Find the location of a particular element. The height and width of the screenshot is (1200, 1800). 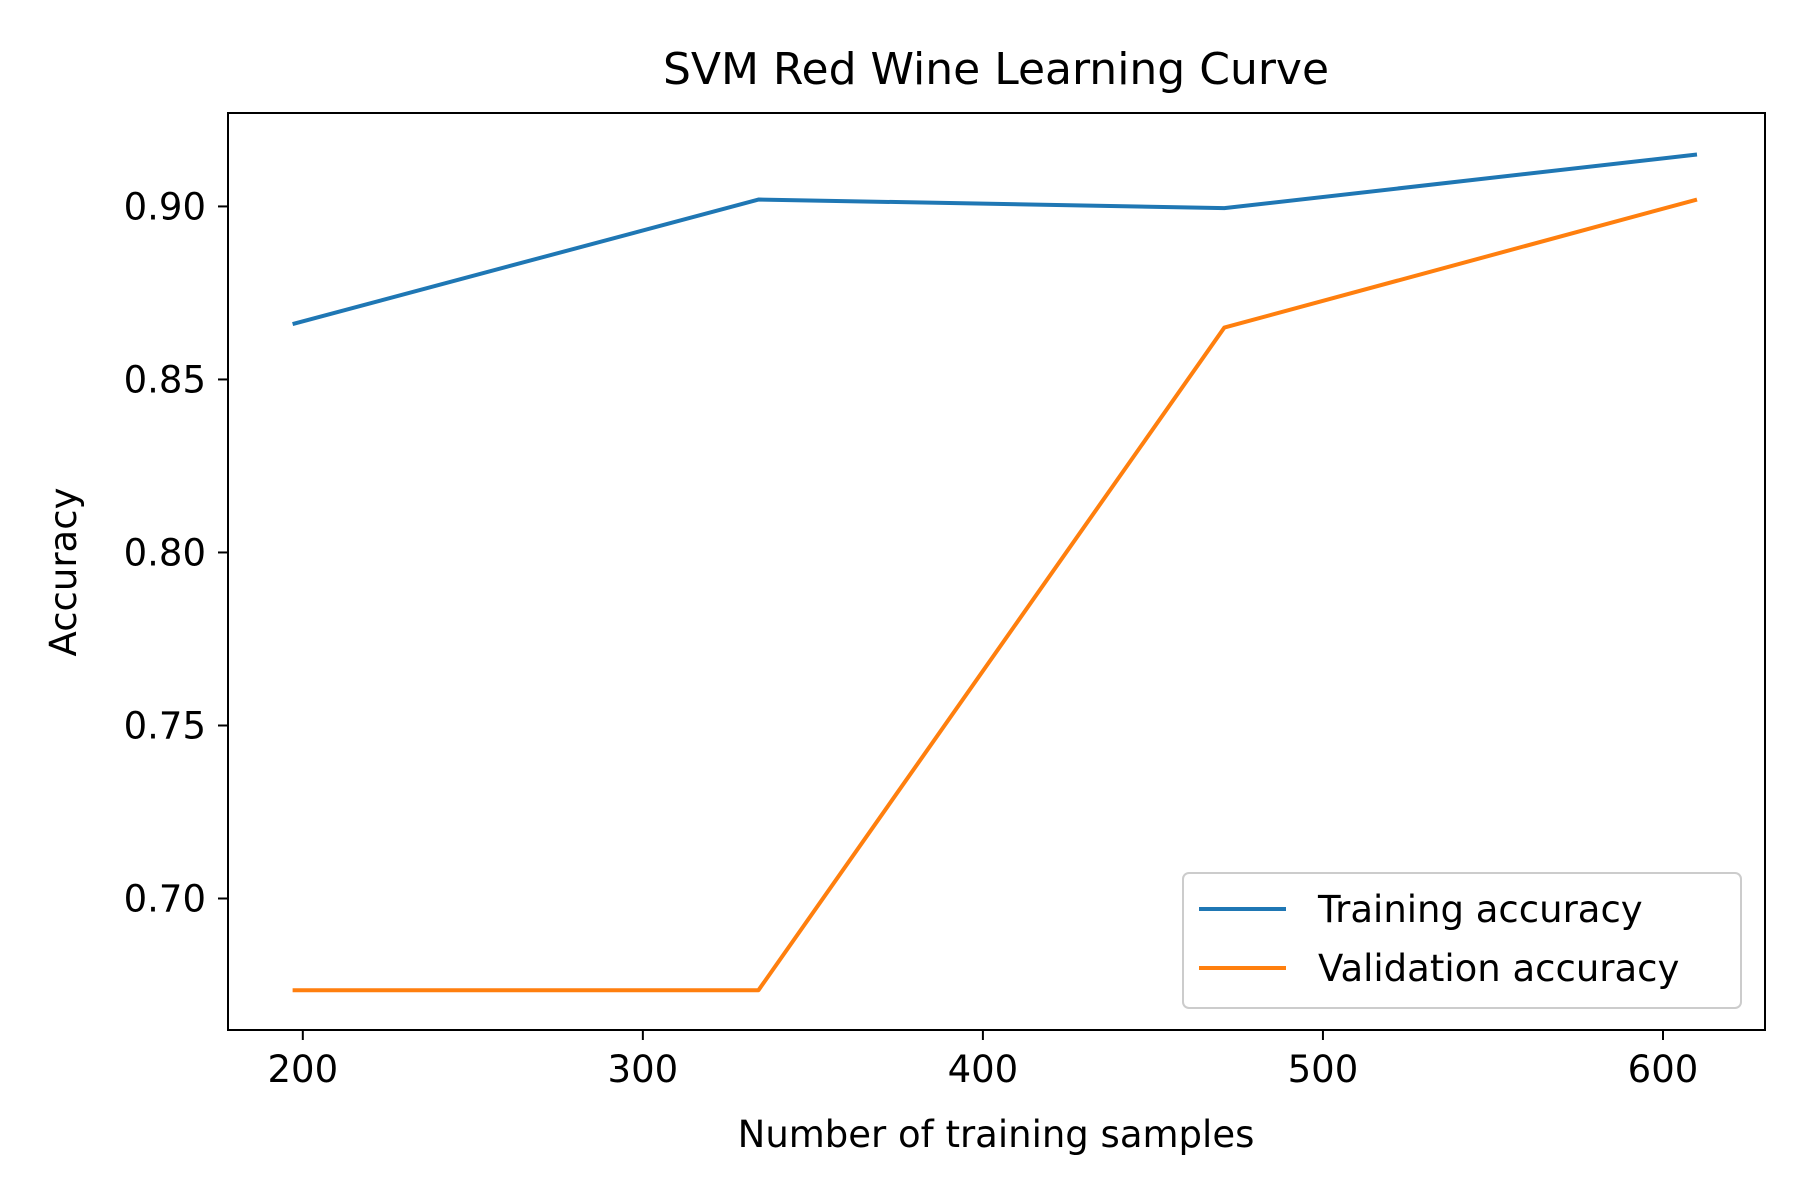

x-axis: 200 300 400 500 600 is located at coordinates (982, 1060).